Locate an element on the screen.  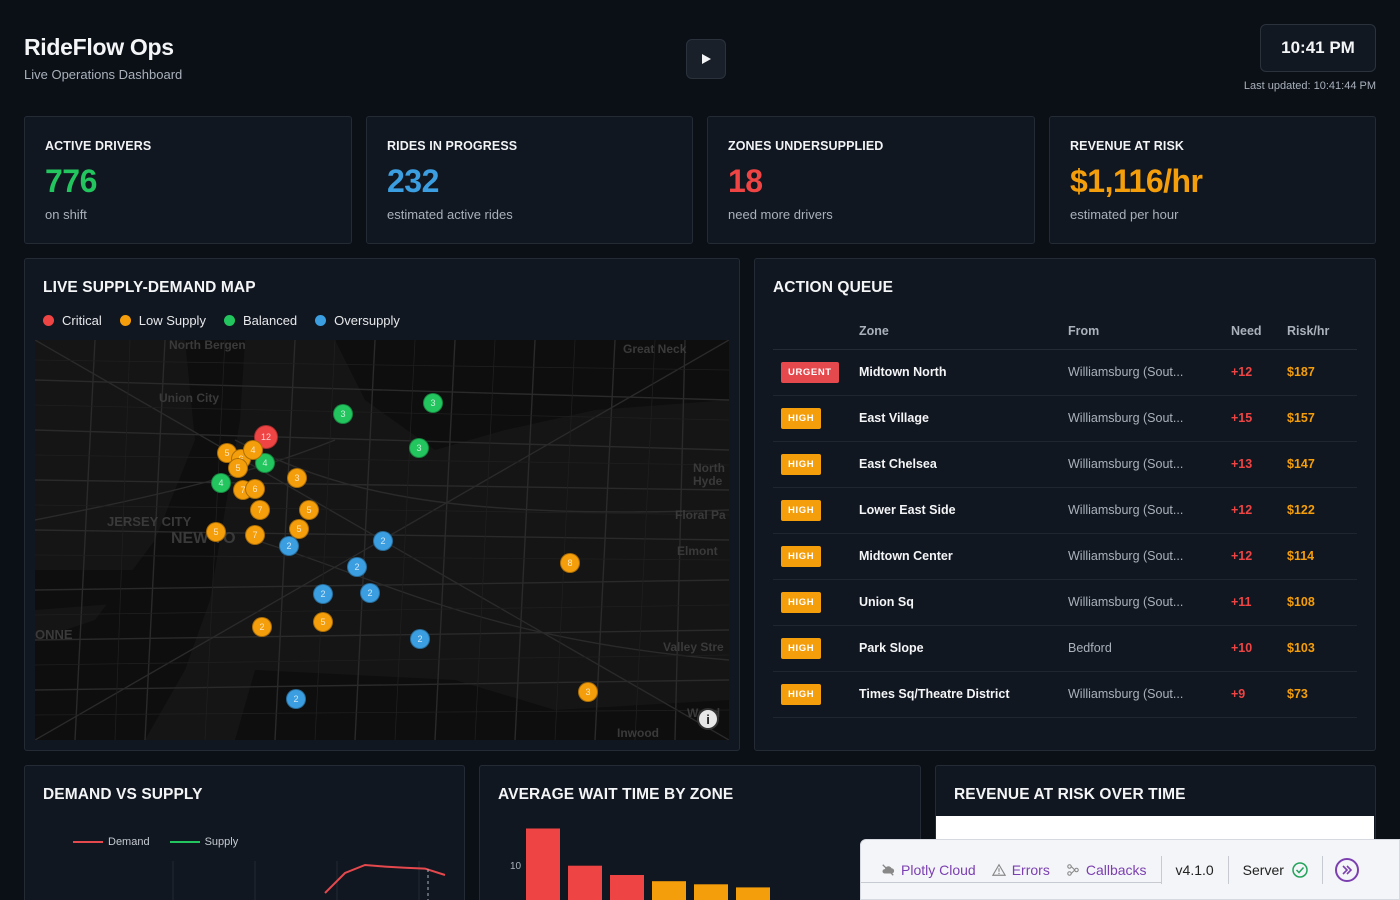
map-marker-low-supply: 8 is located at coordinates (570, 563).